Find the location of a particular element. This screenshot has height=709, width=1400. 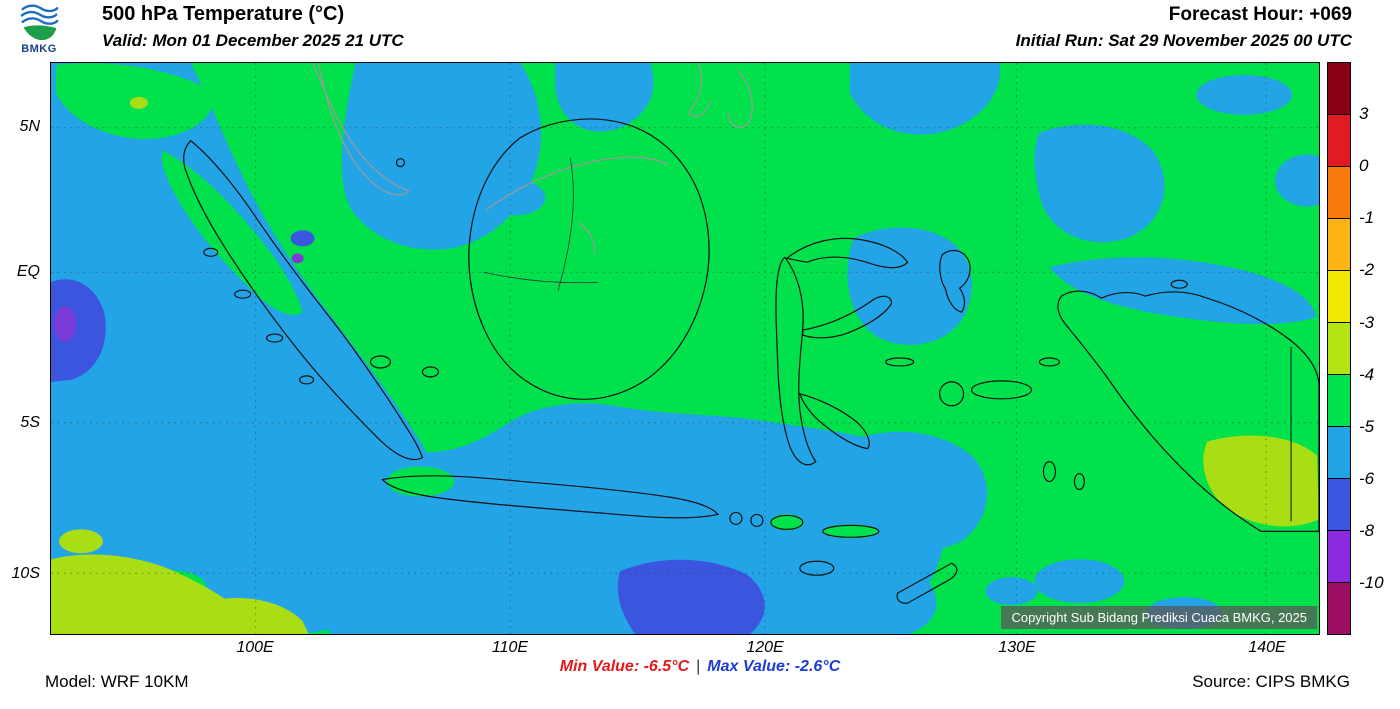

colorbar-tick: -10 is located at coordinates (1371, 582).